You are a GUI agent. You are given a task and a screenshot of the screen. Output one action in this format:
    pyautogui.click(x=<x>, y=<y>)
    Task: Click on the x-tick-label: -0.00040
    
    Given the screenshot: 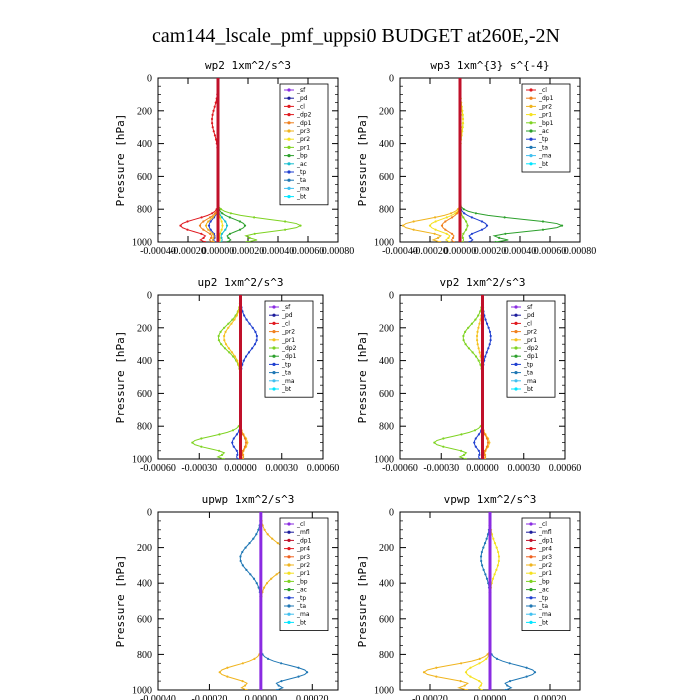 What is the action you would take?
    pyautogui.click(x=158, y=251)
    